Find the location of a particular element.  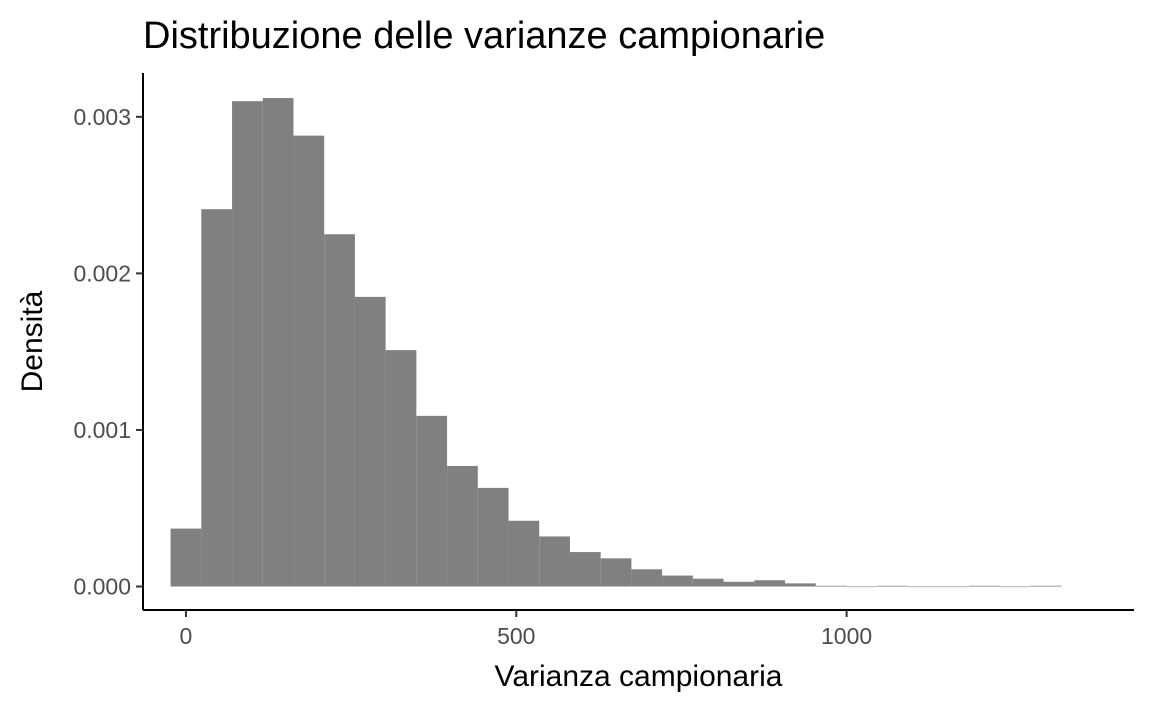

x-tick-label: 500 is located at coordinates (516, 636).